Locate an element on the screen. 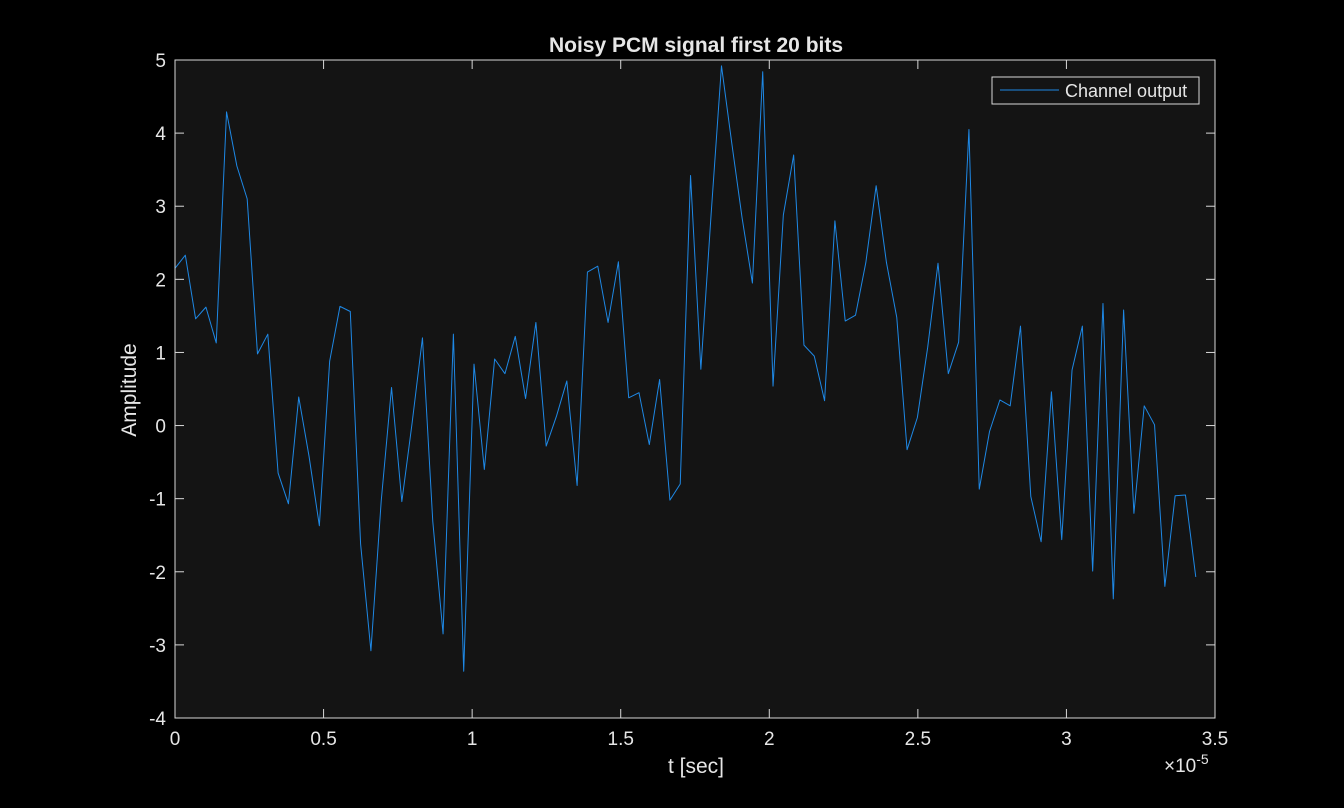 The height and width of the screenshot is (808, 1344). legend: Channel output is located at coordinates (1095, 90).